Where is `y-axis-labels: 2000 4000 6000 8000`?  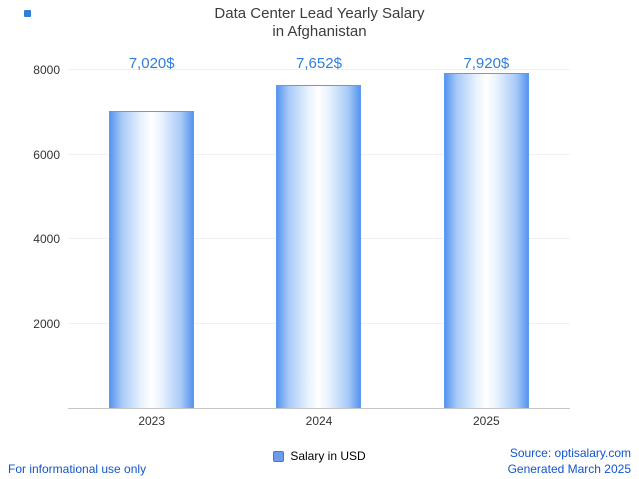
y-axis-labels: 2000 4000 6000 8000 is located at coordinates (30, 235).